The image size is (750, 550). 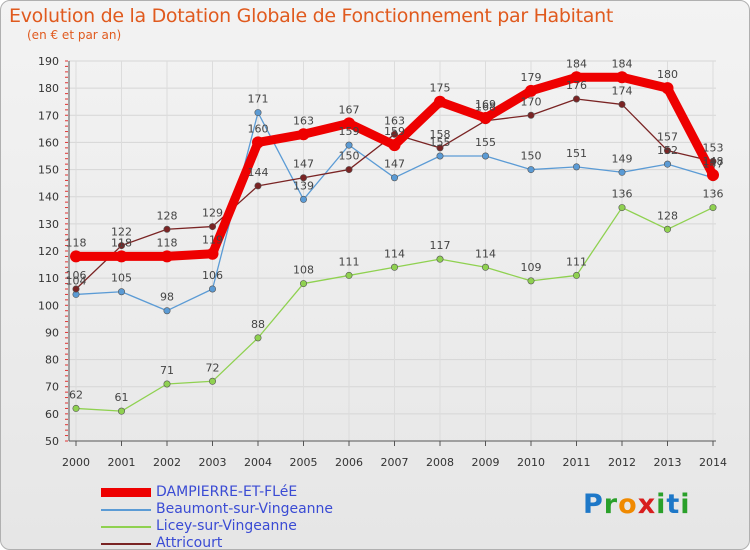 I want to click on y-tick-label: 120, so click(x=48, y=251).